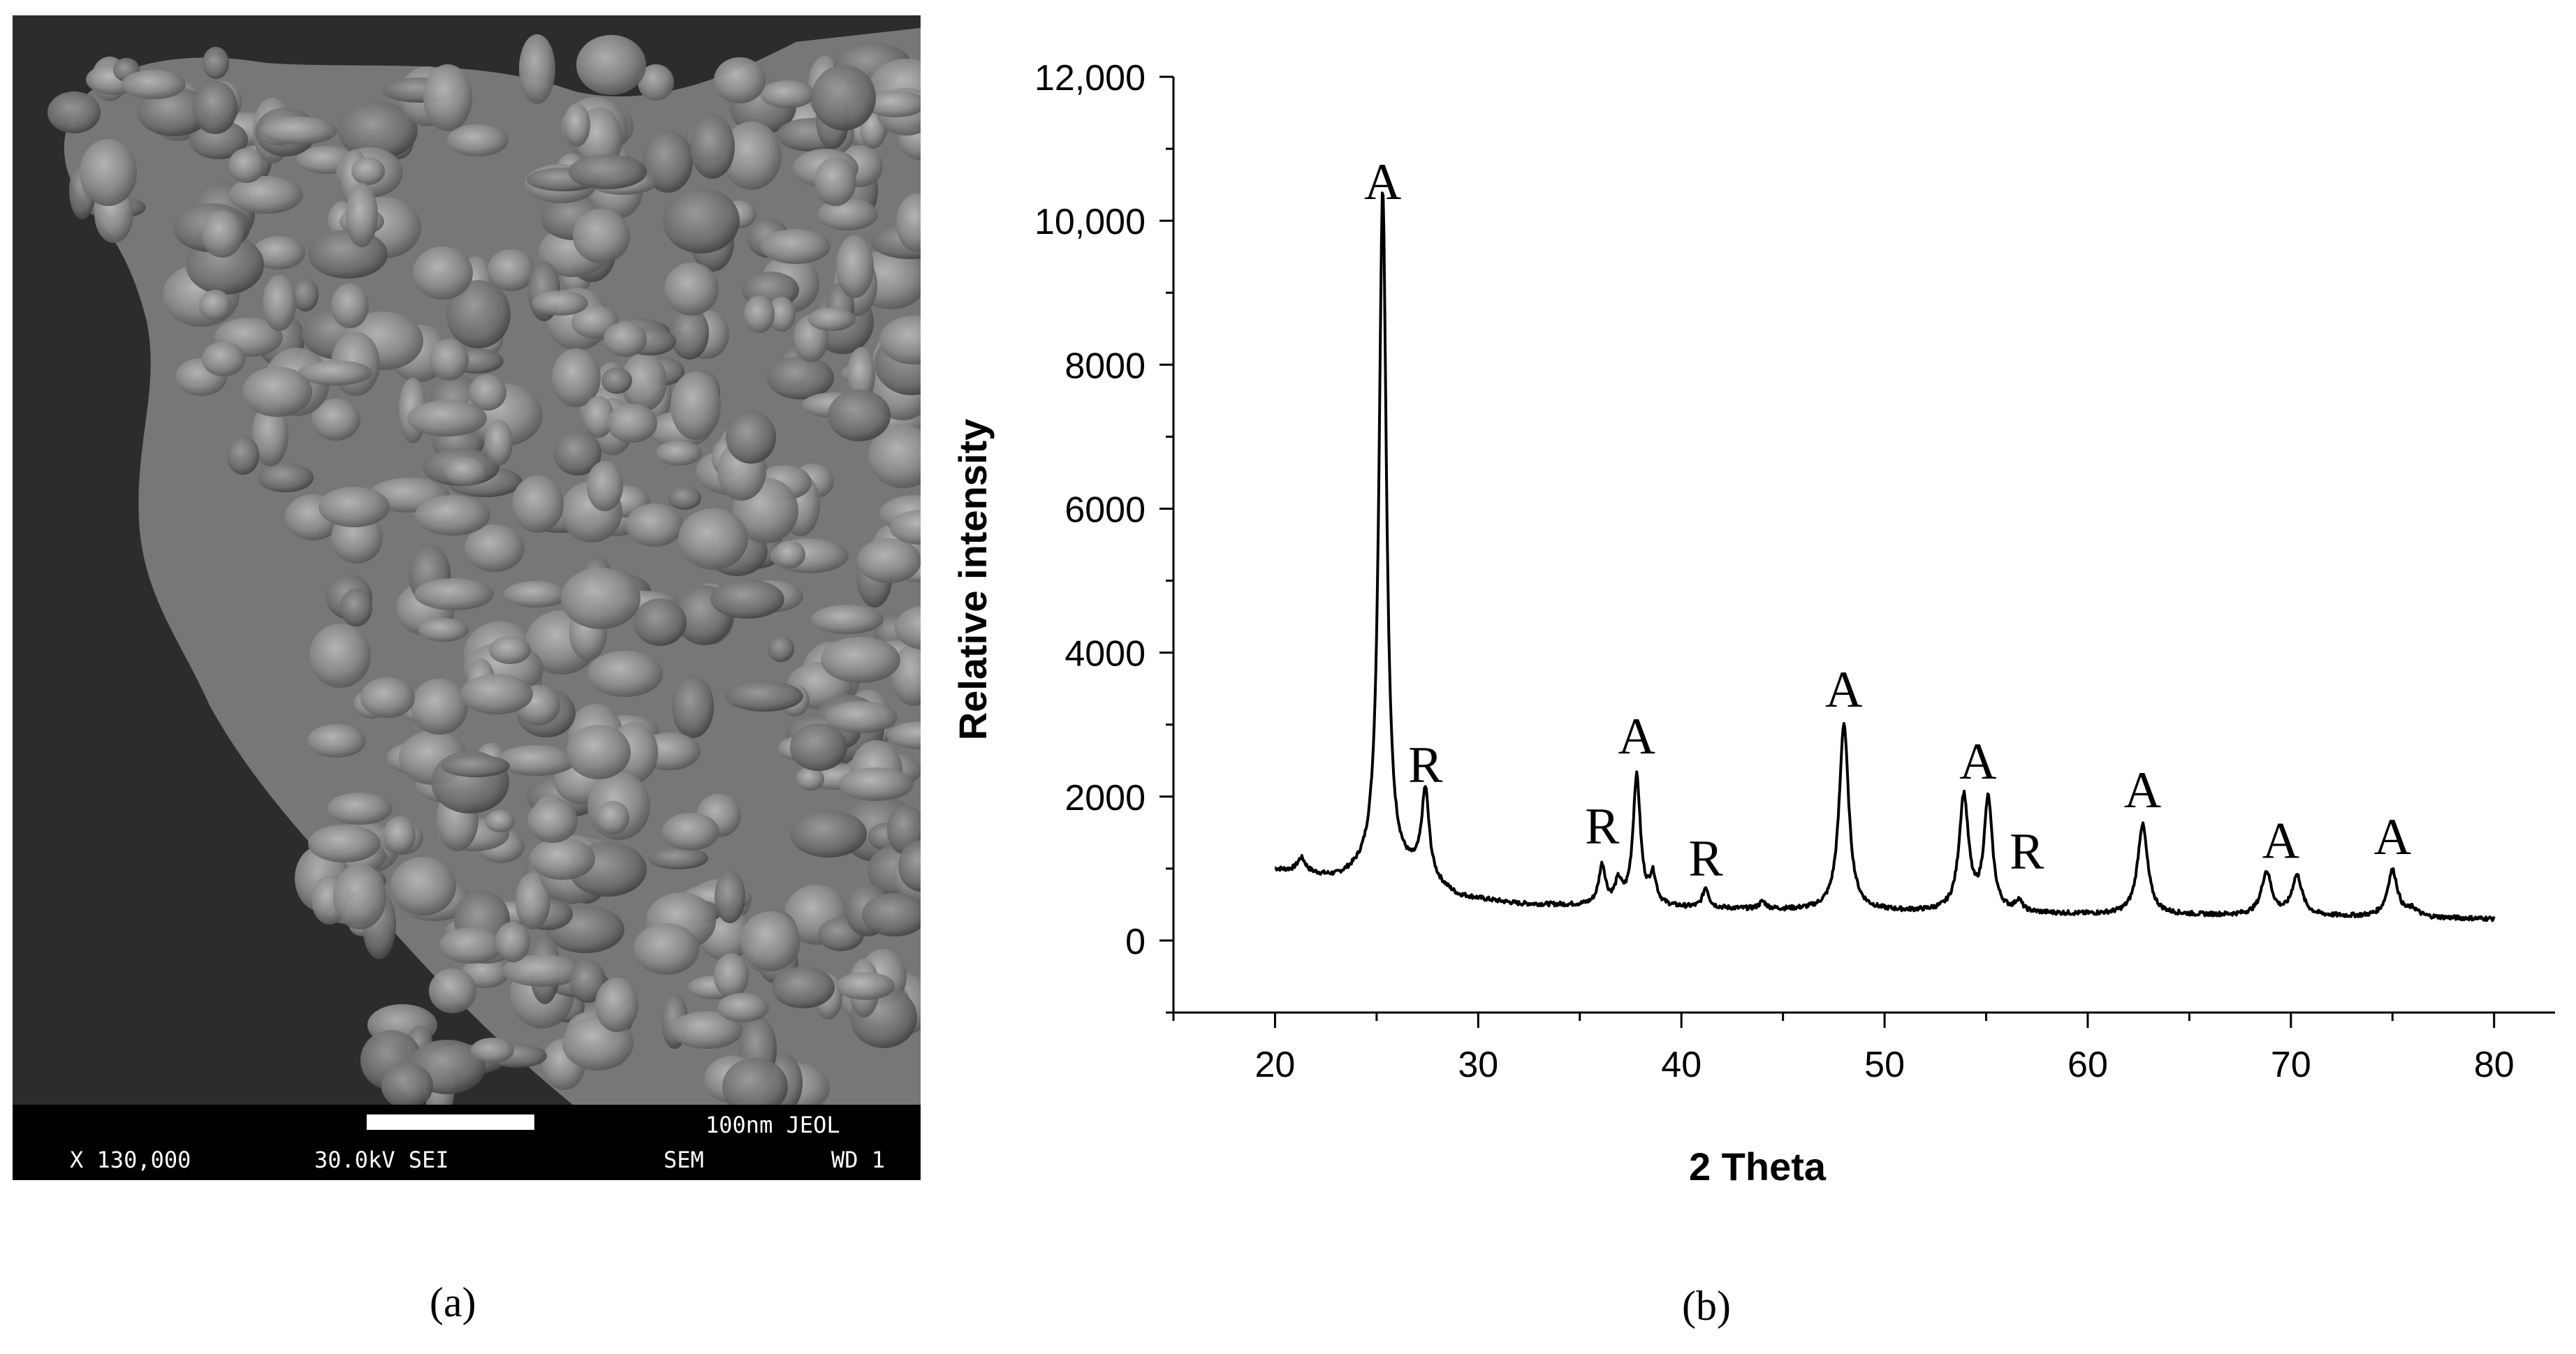  What do you see at coordinates (1758, 1167) in the screenshot?
I see `x-axis-label: 2 Theta` at bounding box center [1758, 1167].